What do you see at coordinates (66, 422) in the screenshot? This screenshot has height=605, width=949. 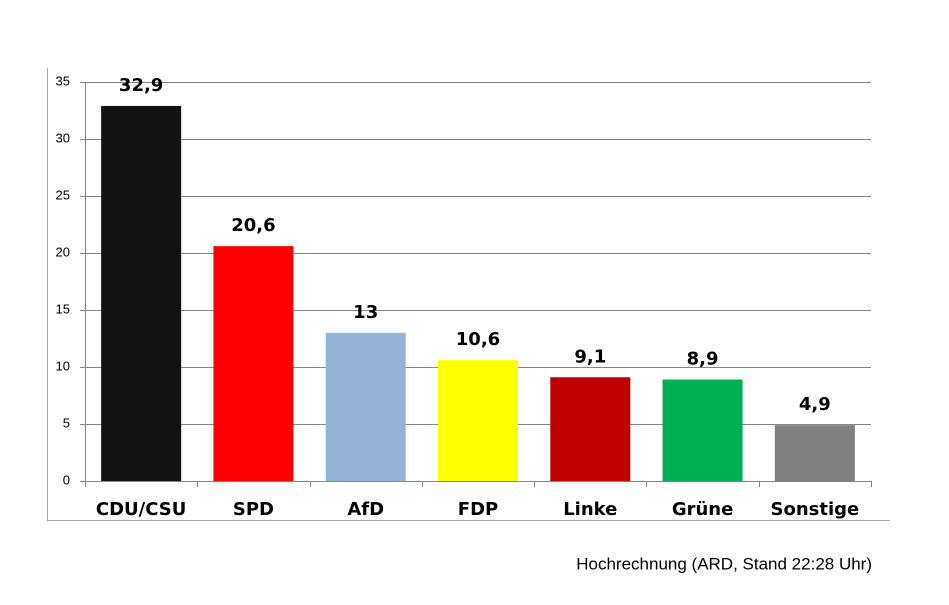 I see `y-tick-label: 5` at bounding box center [66, 422].